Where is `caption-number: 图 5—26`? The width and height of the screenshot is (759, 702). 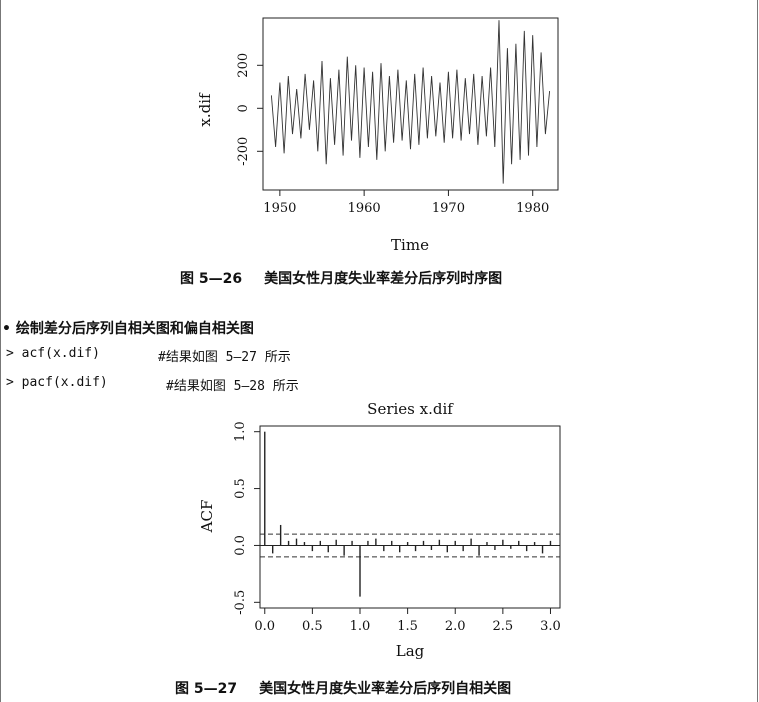
caption-number: 图 5—26 is located at coordinates (211, 279).